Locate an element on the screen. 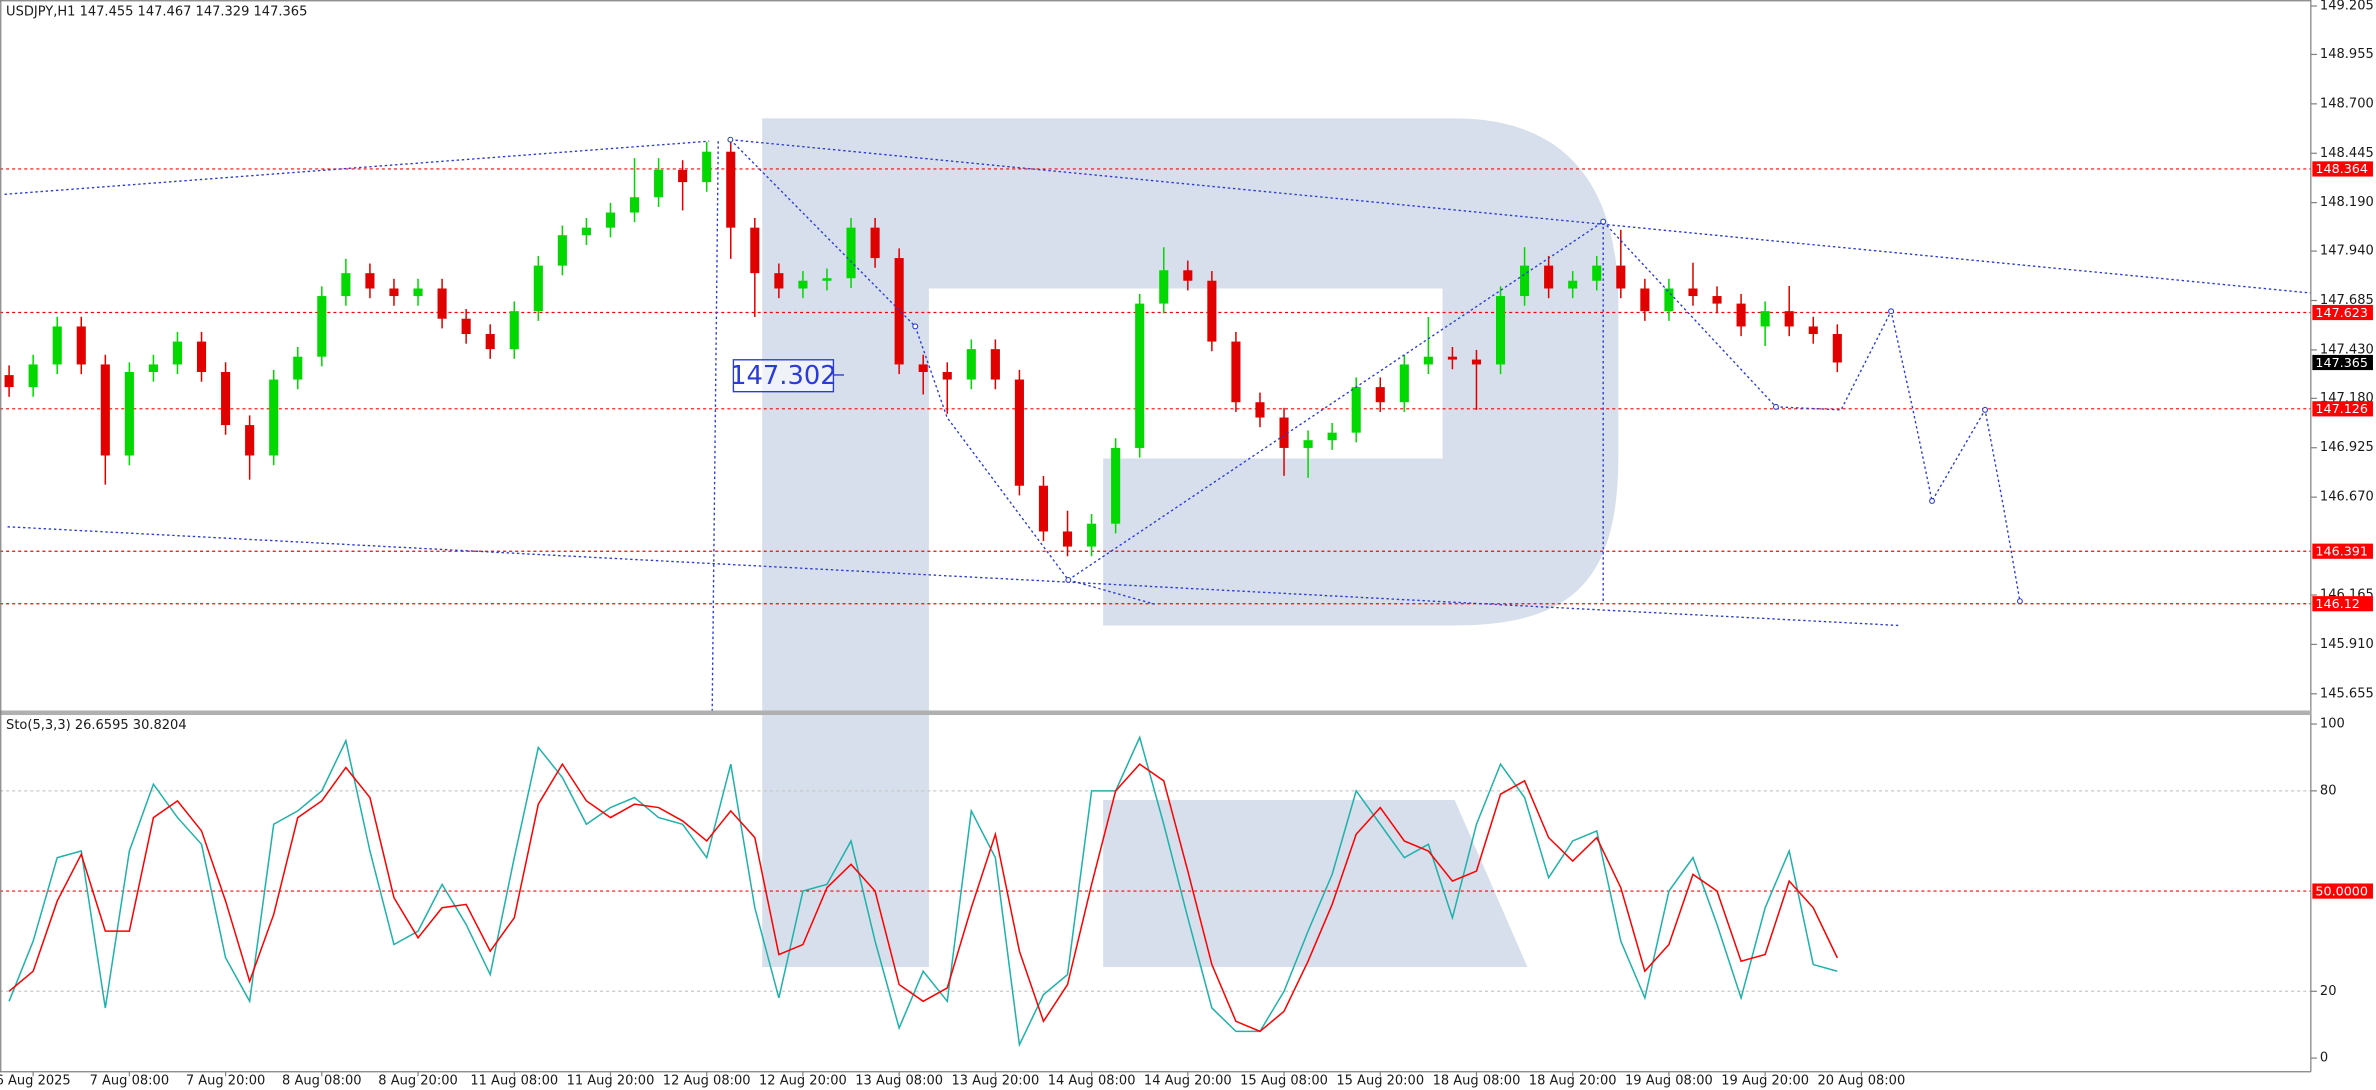  x-tick-label: 8 Aug 20:00 is located at coordinates (418, 1080).